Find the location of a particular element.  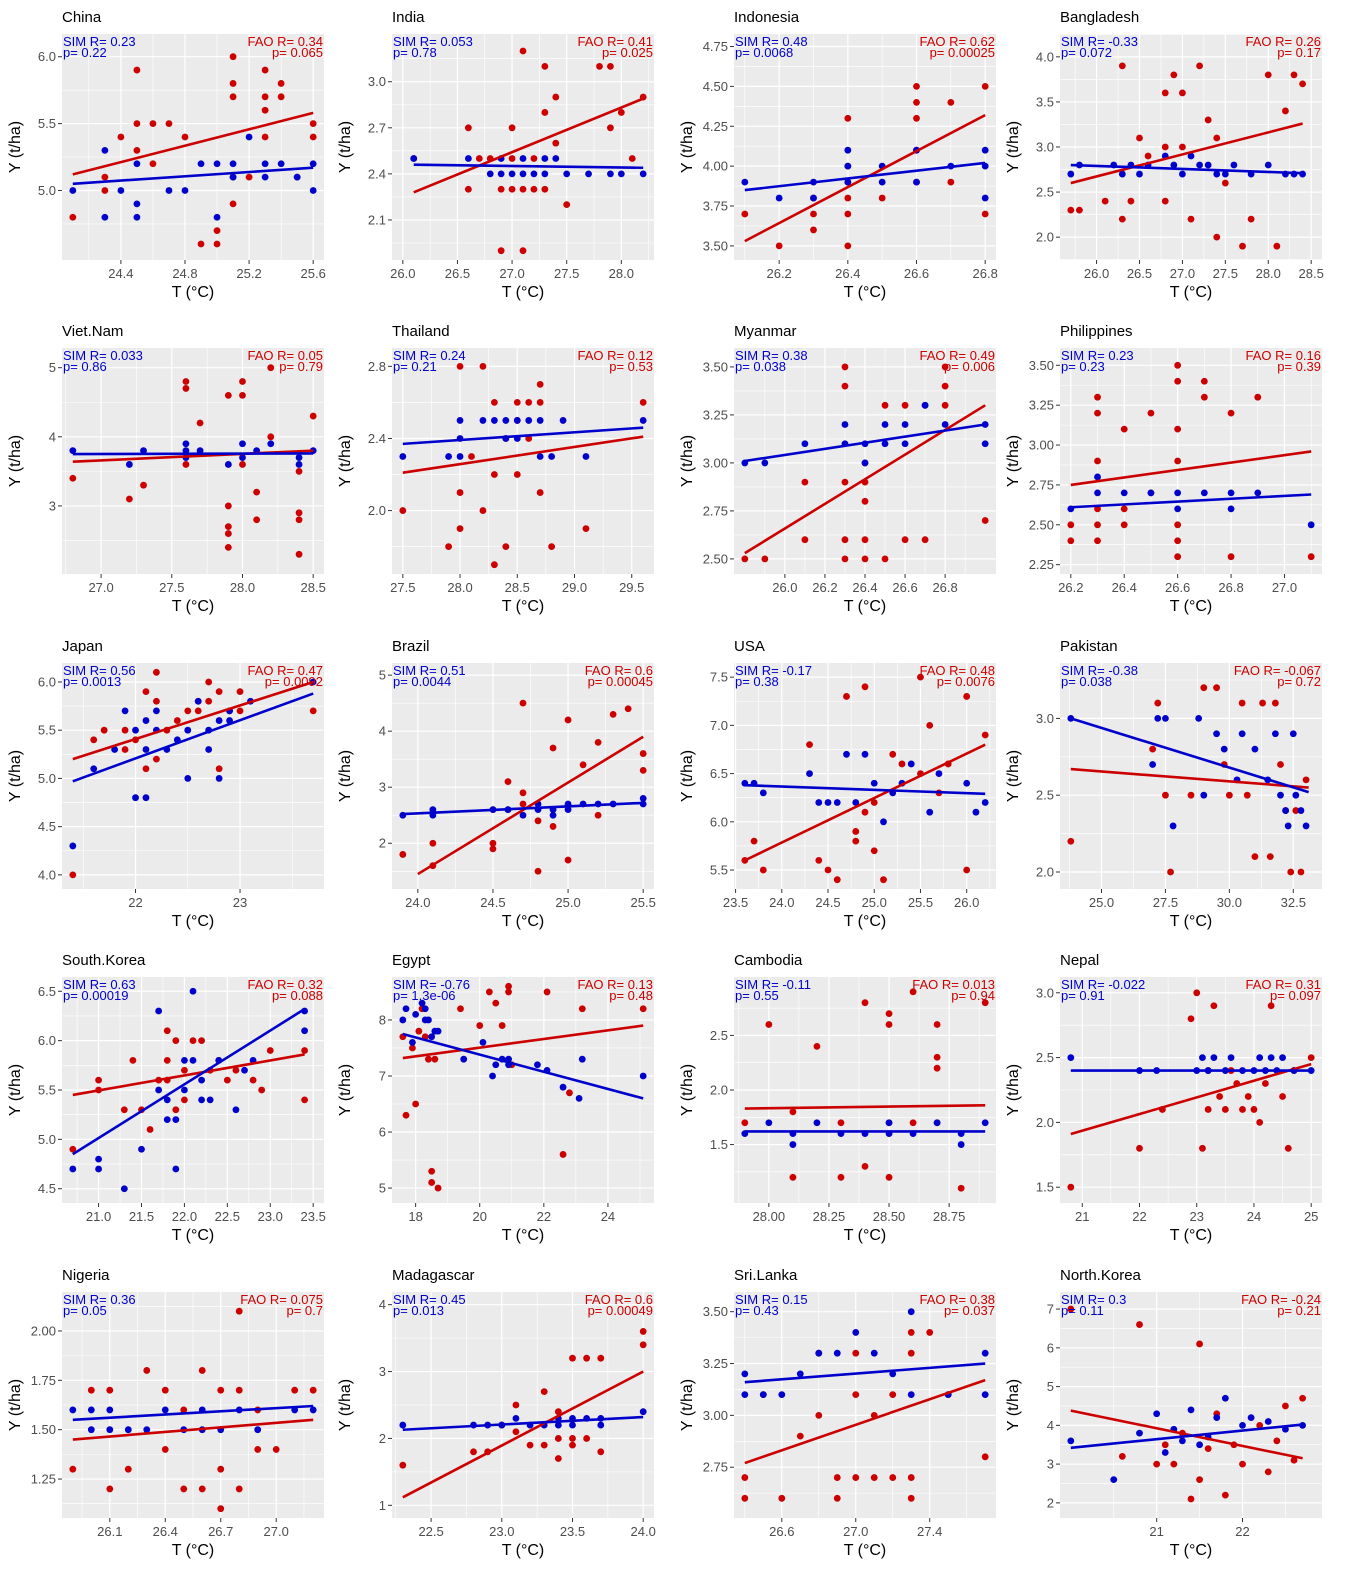

fao-r-annotation: FAO R= 0.075 is located at coordinates (281, 1299).